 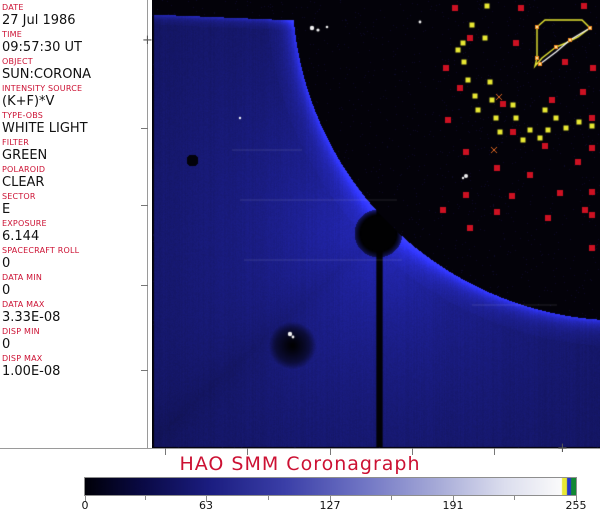 What do you see at coordinates (31, 317) in the screenshot?
I see `metadata-value: 3.33E-08` at bounding box center [31, 317].